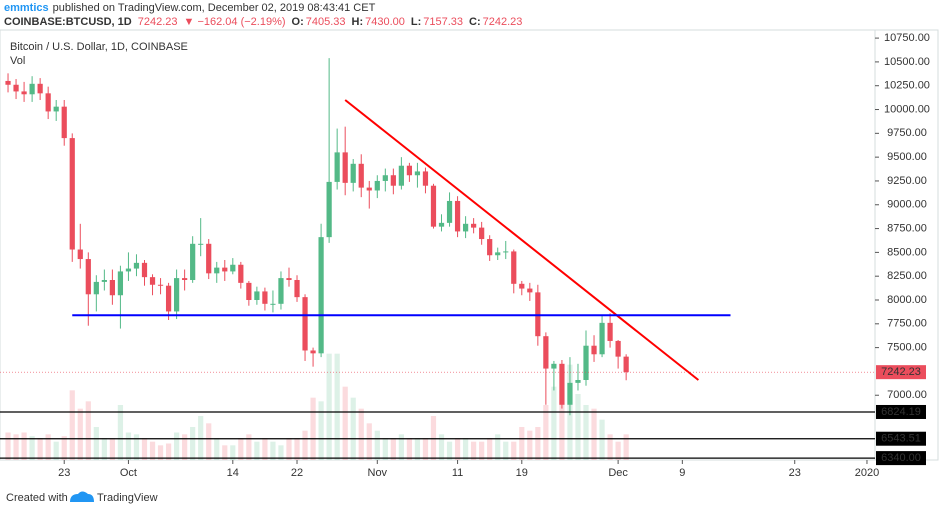 The image size is (939, 511). What do you see at coordinates (907, 86) in the screenshot?
I see `y-tick-label: 10250.00` at bounding box center [907, 86].